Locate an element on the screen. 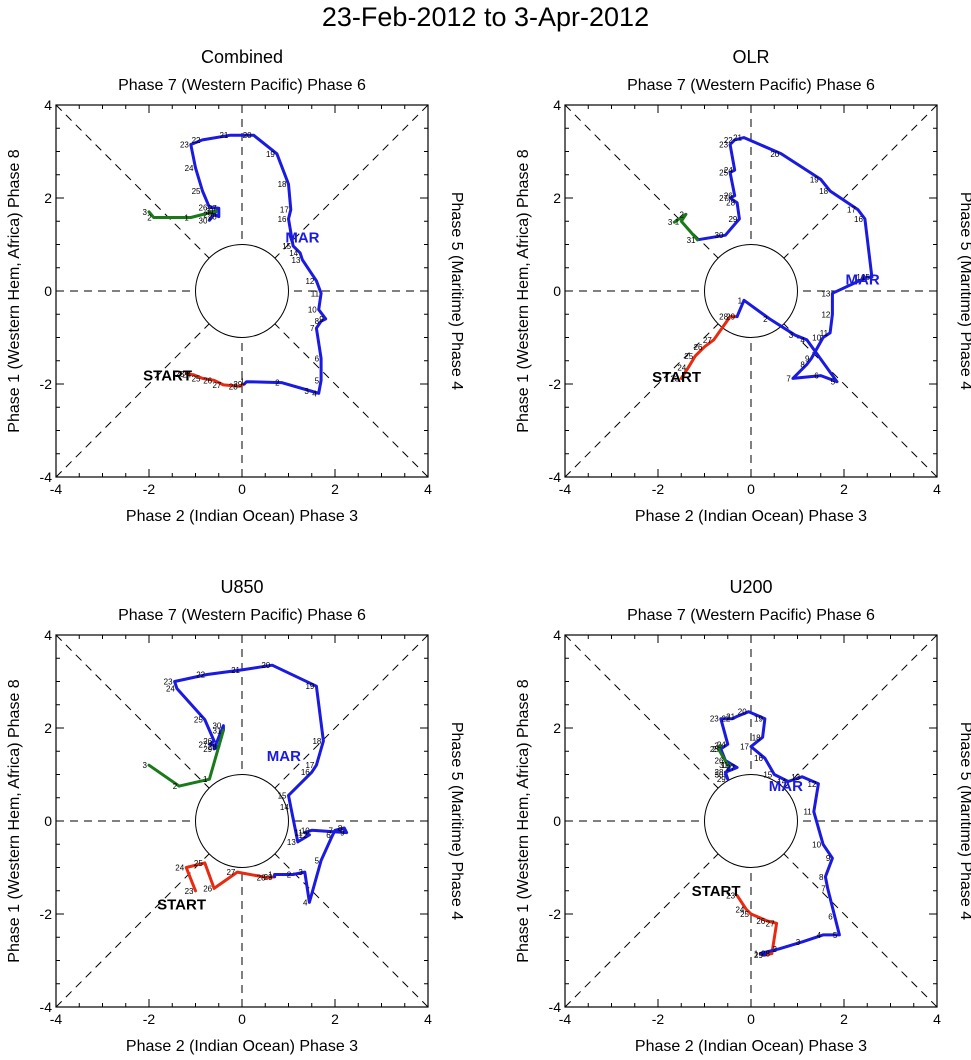  day-label: 17 is located at coordinates (744, 747).